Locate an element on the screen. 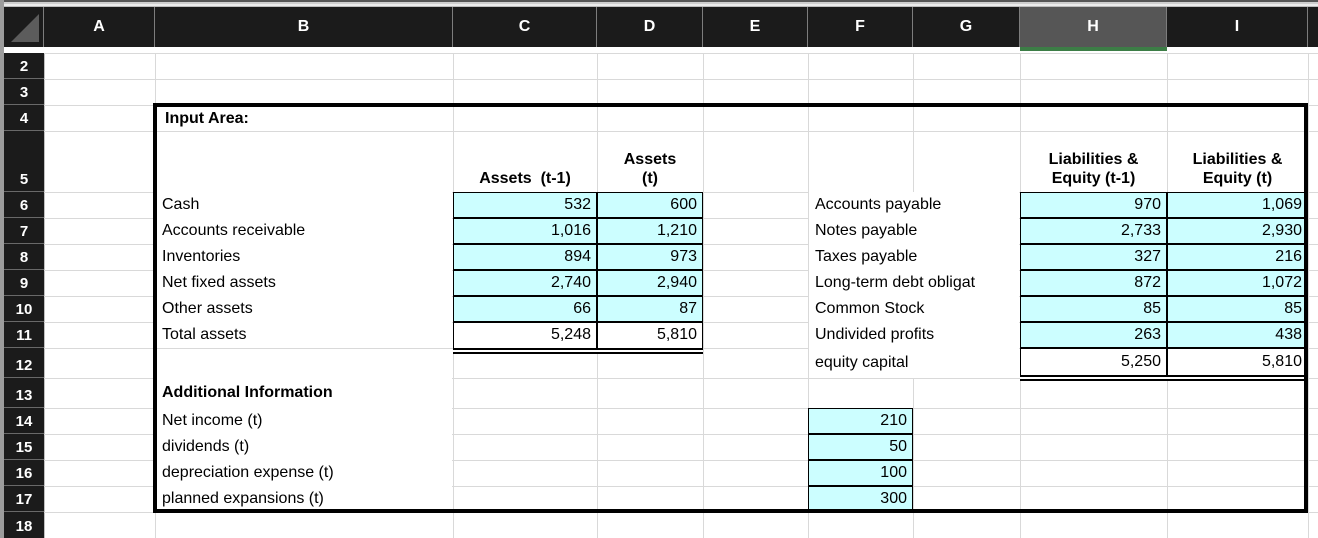 Image resolution: width=1318 pixels, height=538 pixels. cell-i11: 438 is located at coordinates (1237, 335).